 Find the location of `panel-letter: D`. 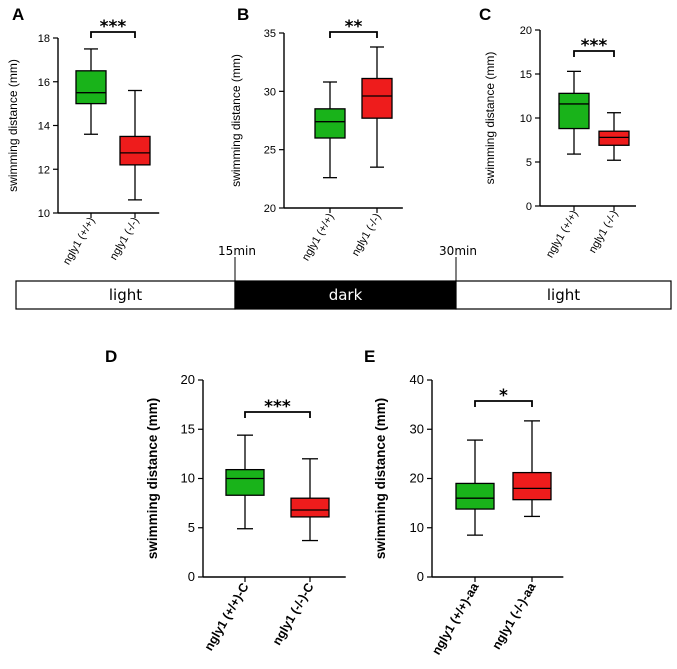

panel-letter: D is located at coordinates (111, 356).